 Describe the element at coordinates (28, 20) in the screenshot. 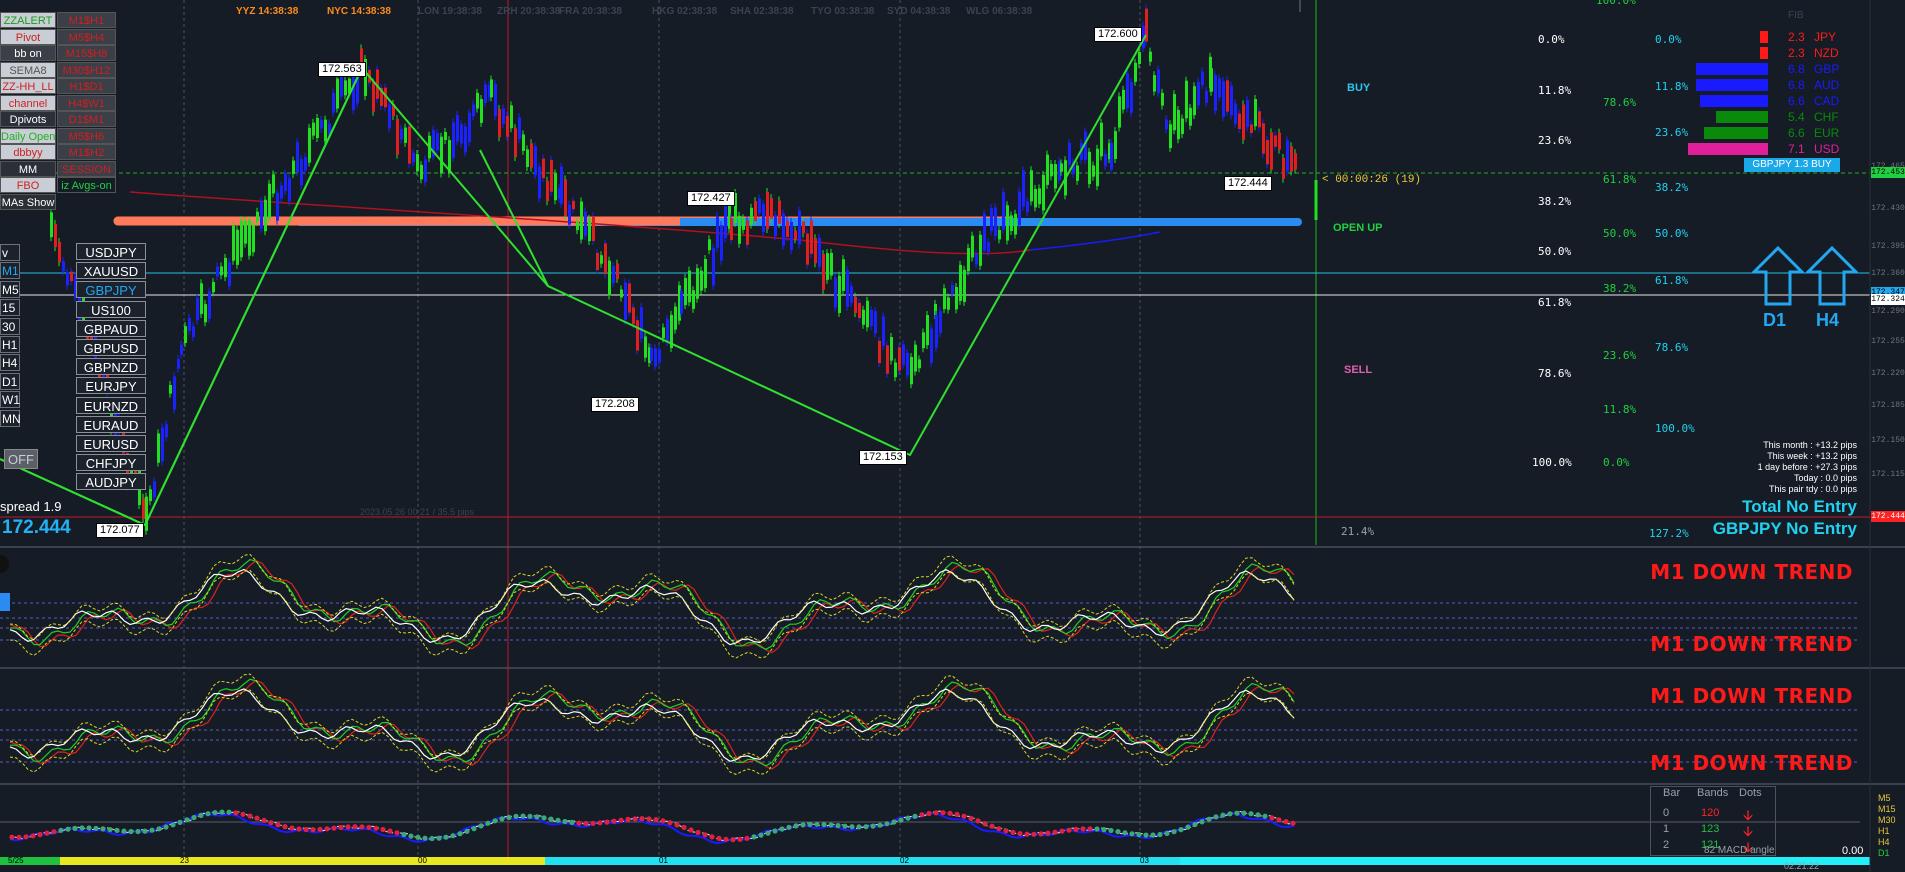

I see `indicator-toggle-button: ZZALERT` at that location.